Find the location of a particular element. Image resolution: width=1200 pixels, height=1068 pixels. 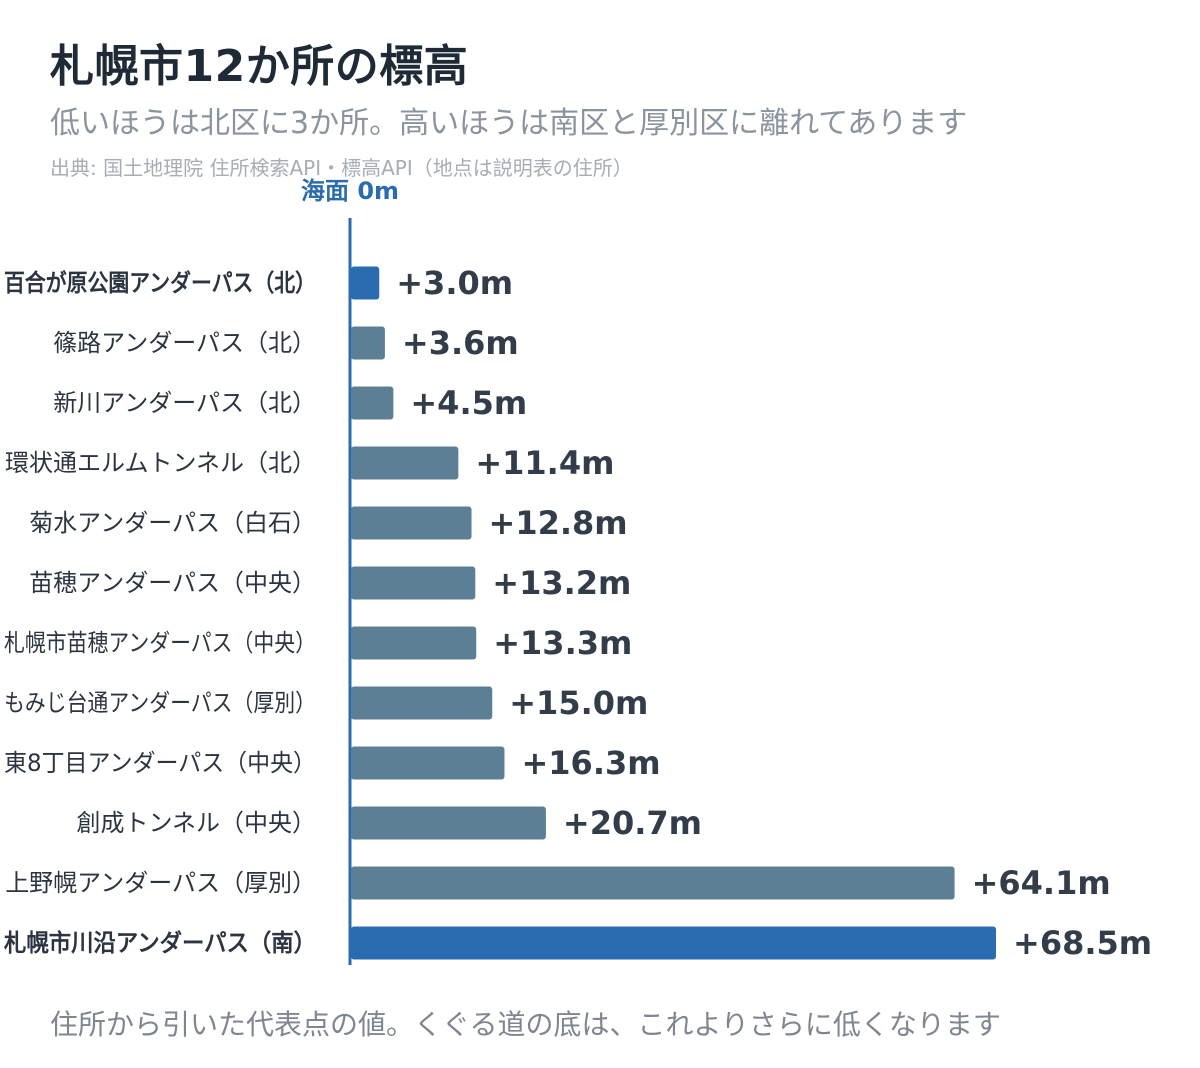

value-label: +3.0m is located at coordinates (454, 283).